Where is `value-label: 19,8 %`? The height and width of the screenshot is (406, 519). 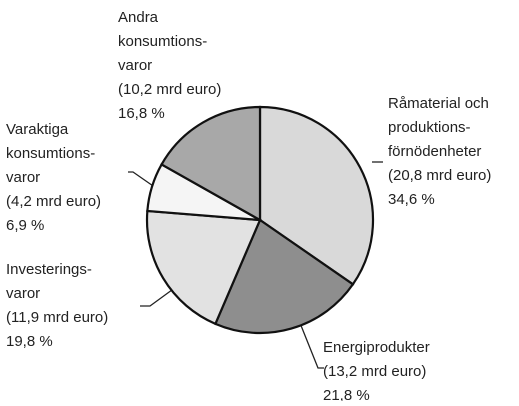 value-label: 19,8 % is located at coordinates (29, 341).